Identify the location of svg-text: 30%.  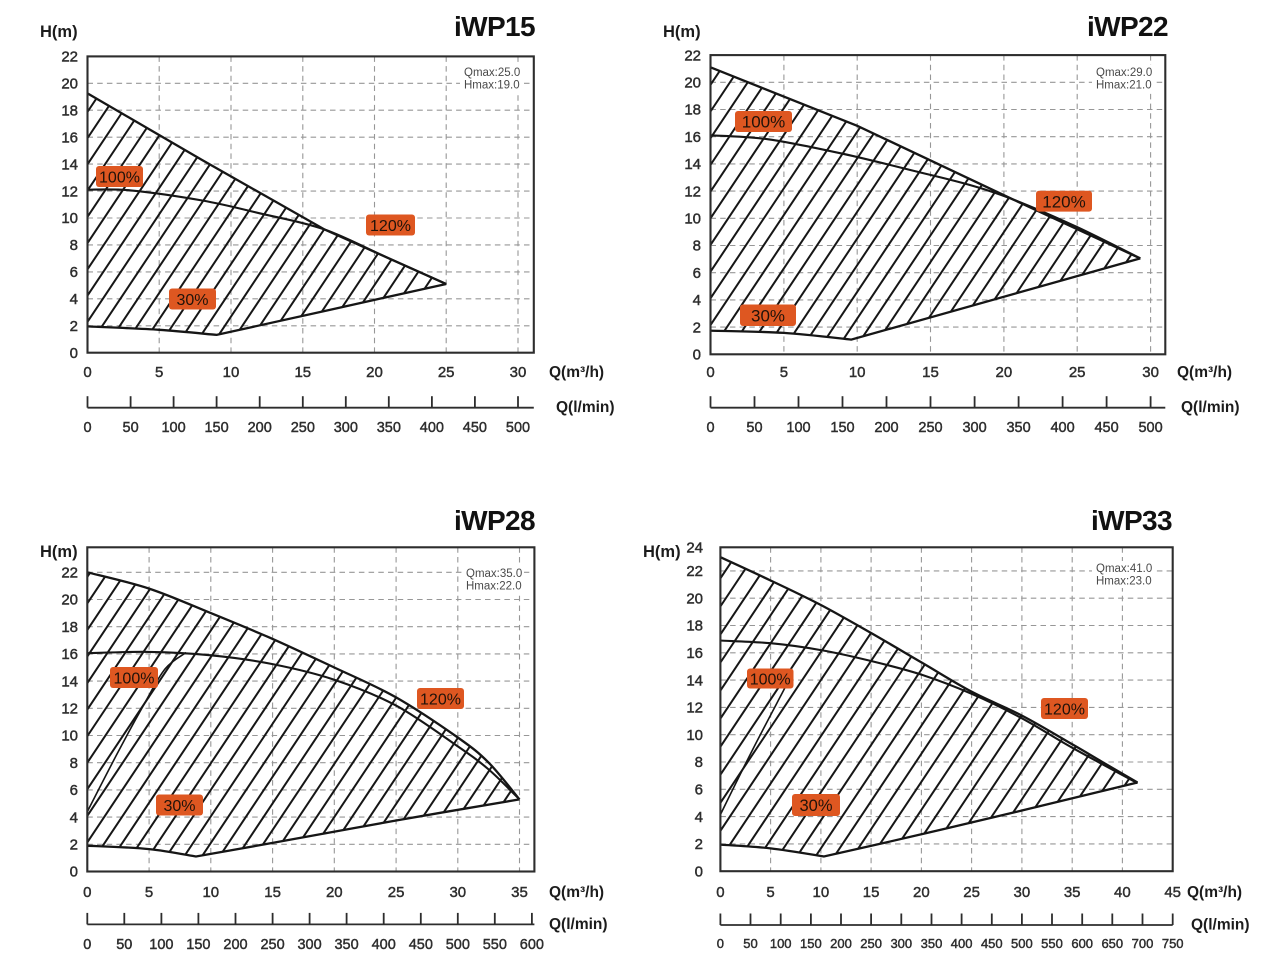
(815, 806).